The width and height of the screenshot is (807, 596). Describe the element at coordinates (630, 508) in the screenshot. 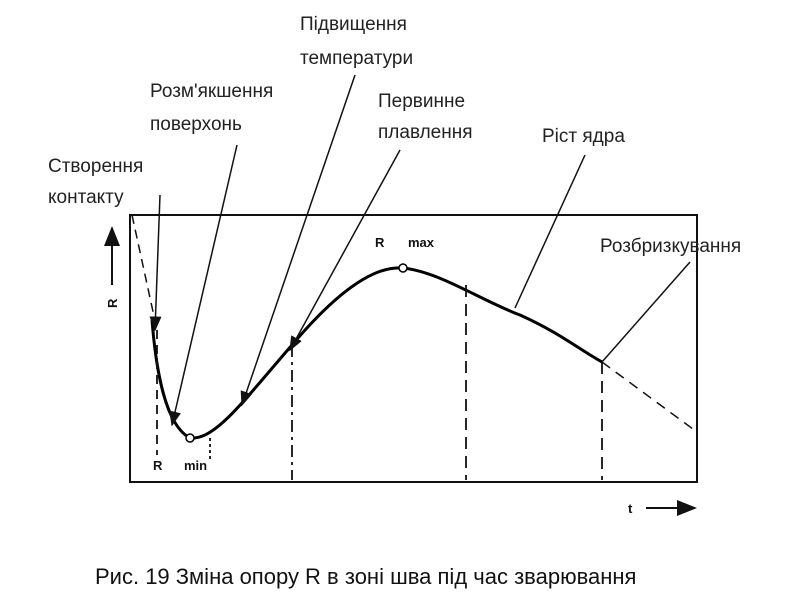

I see `x-axis-label: t` at that location.